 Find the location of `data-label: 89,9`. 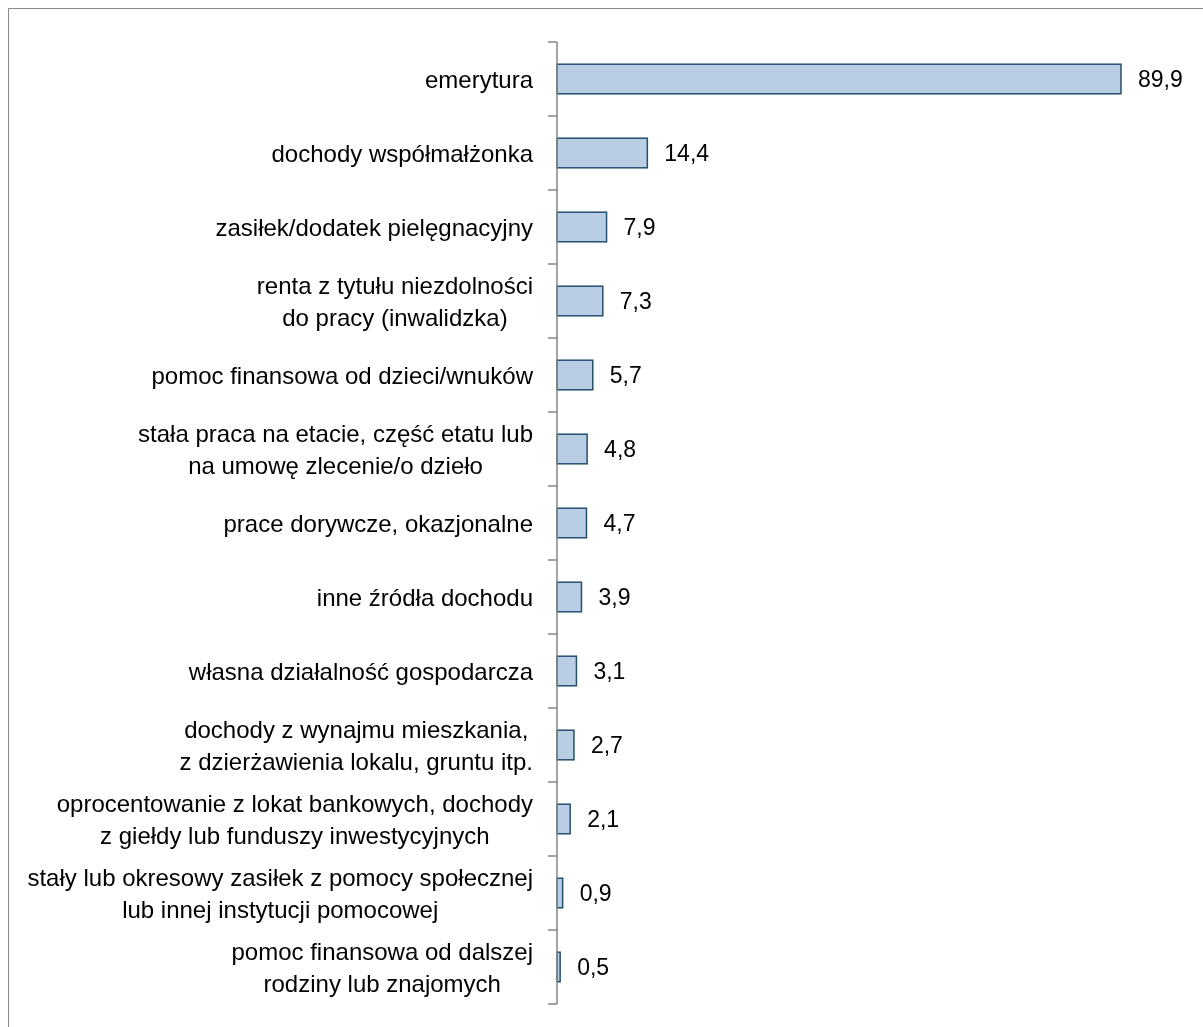

data-label: 89,9 is located at coordinates (1160, 79).